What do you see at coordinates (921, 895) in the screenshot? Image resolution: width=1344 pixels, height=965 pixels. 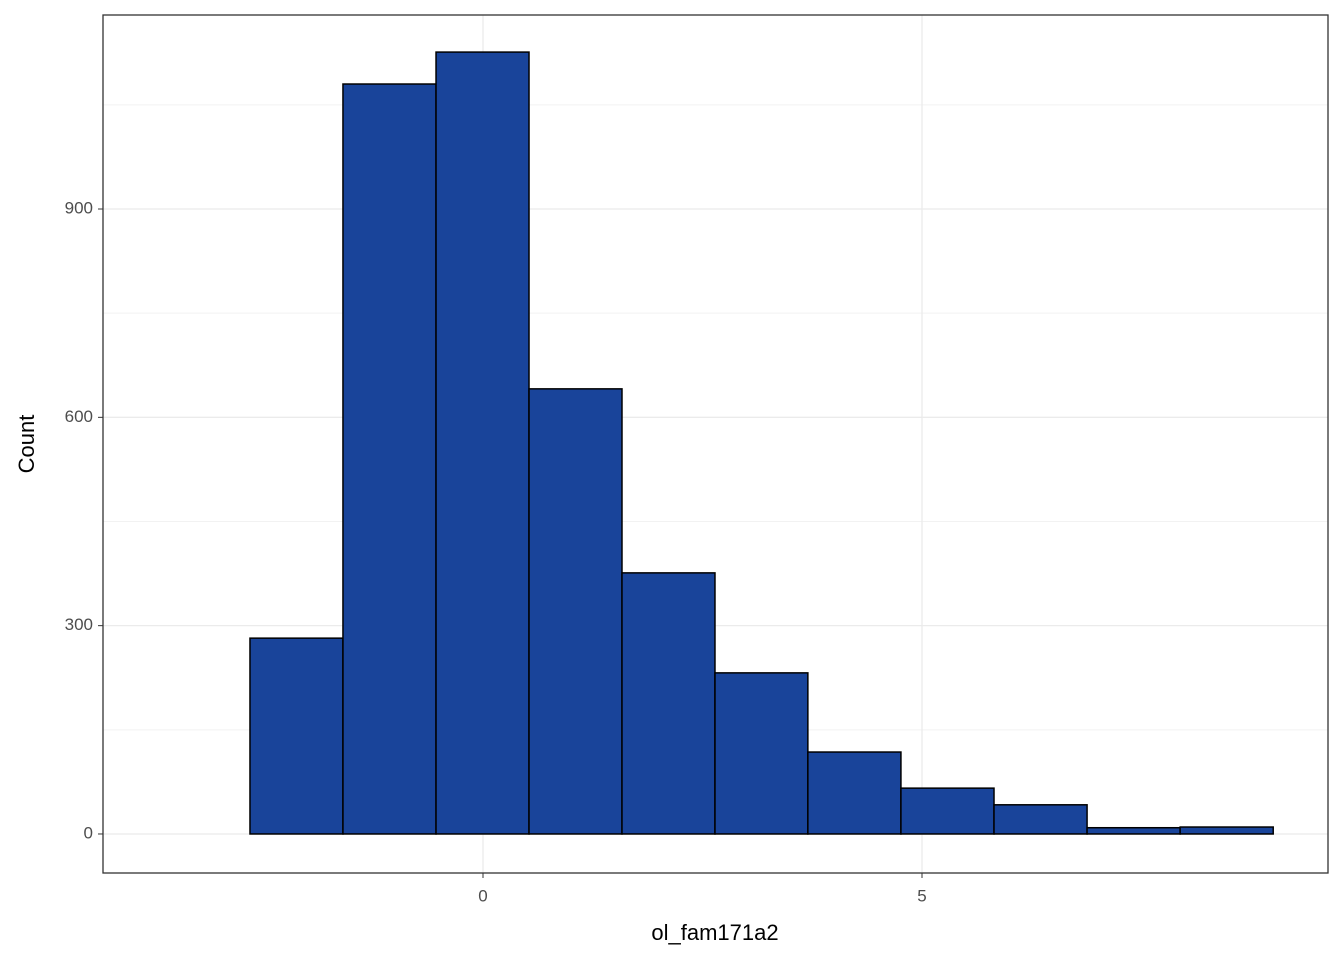 I see `x-tick-label: 5` at bounding box center [921, 895].